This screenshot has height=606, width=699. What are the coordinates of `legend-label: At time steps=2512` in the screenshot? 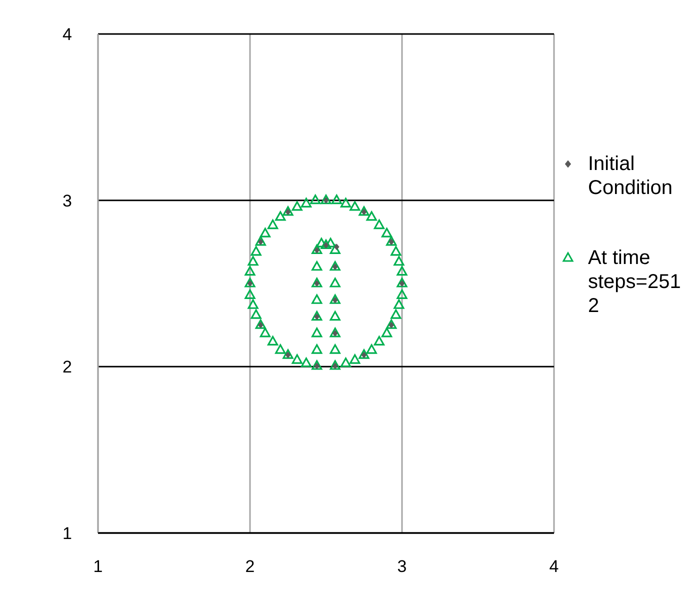 It's located at (634, 282).